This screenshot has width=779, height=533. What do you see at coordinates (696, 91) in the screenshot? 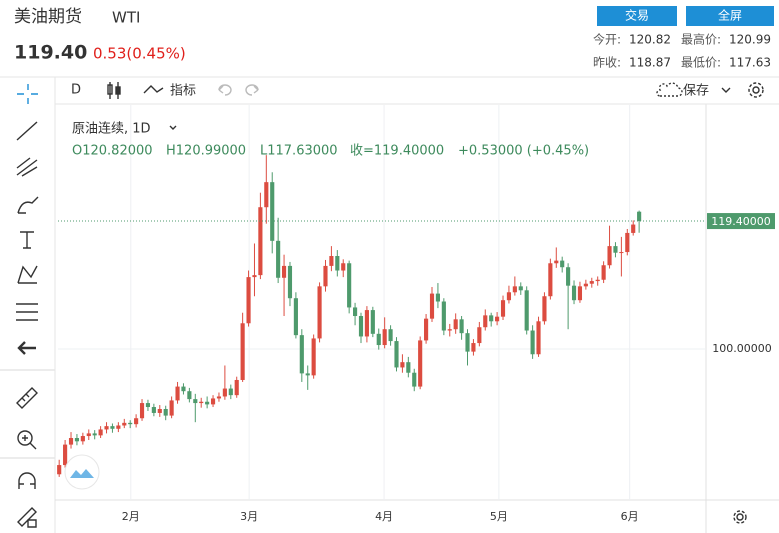
I see `save-button: 保存` at bounding box center [696, 91].